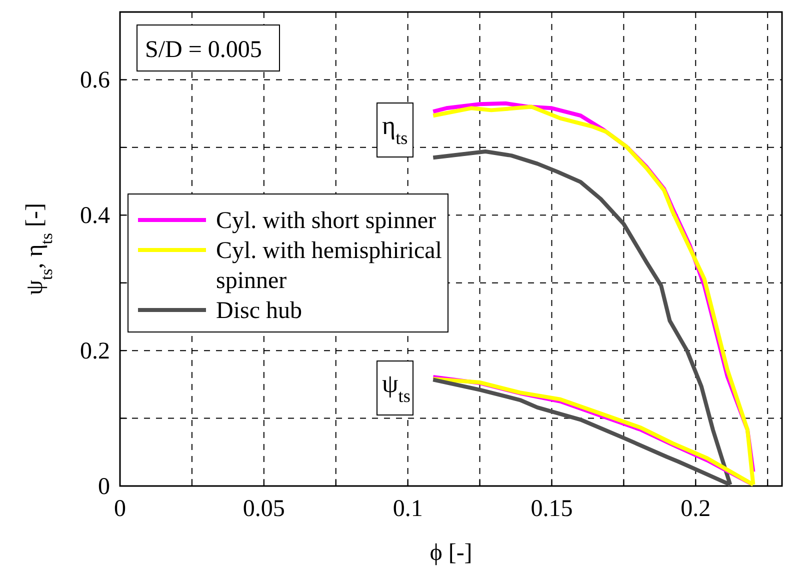 The width and height of the screenshot is (806, 570). Describe the element at coordinates (396, 387) in the screenshot. I see `annotation: ψ$_{ts}$` at that location.